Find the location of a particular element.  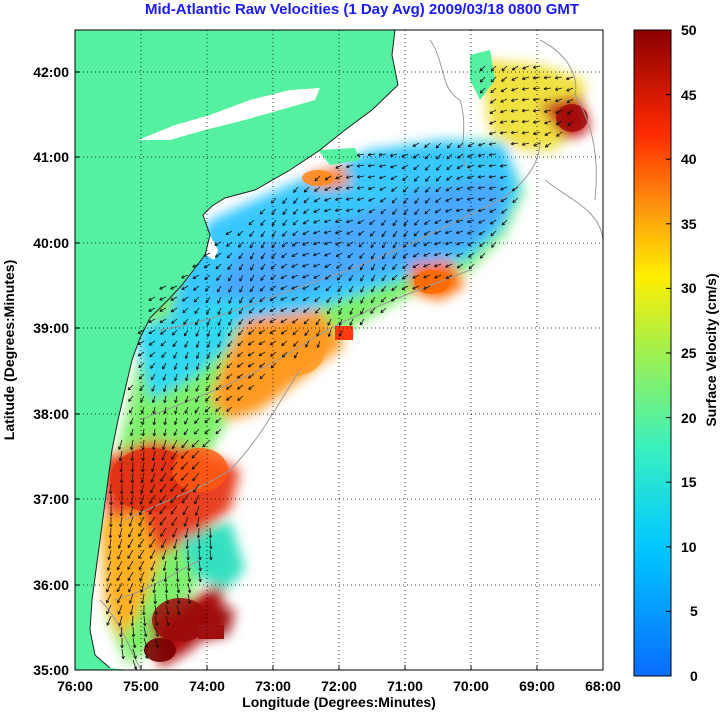

x-tick-label: 69:00 is located at coordinates (537, 686).